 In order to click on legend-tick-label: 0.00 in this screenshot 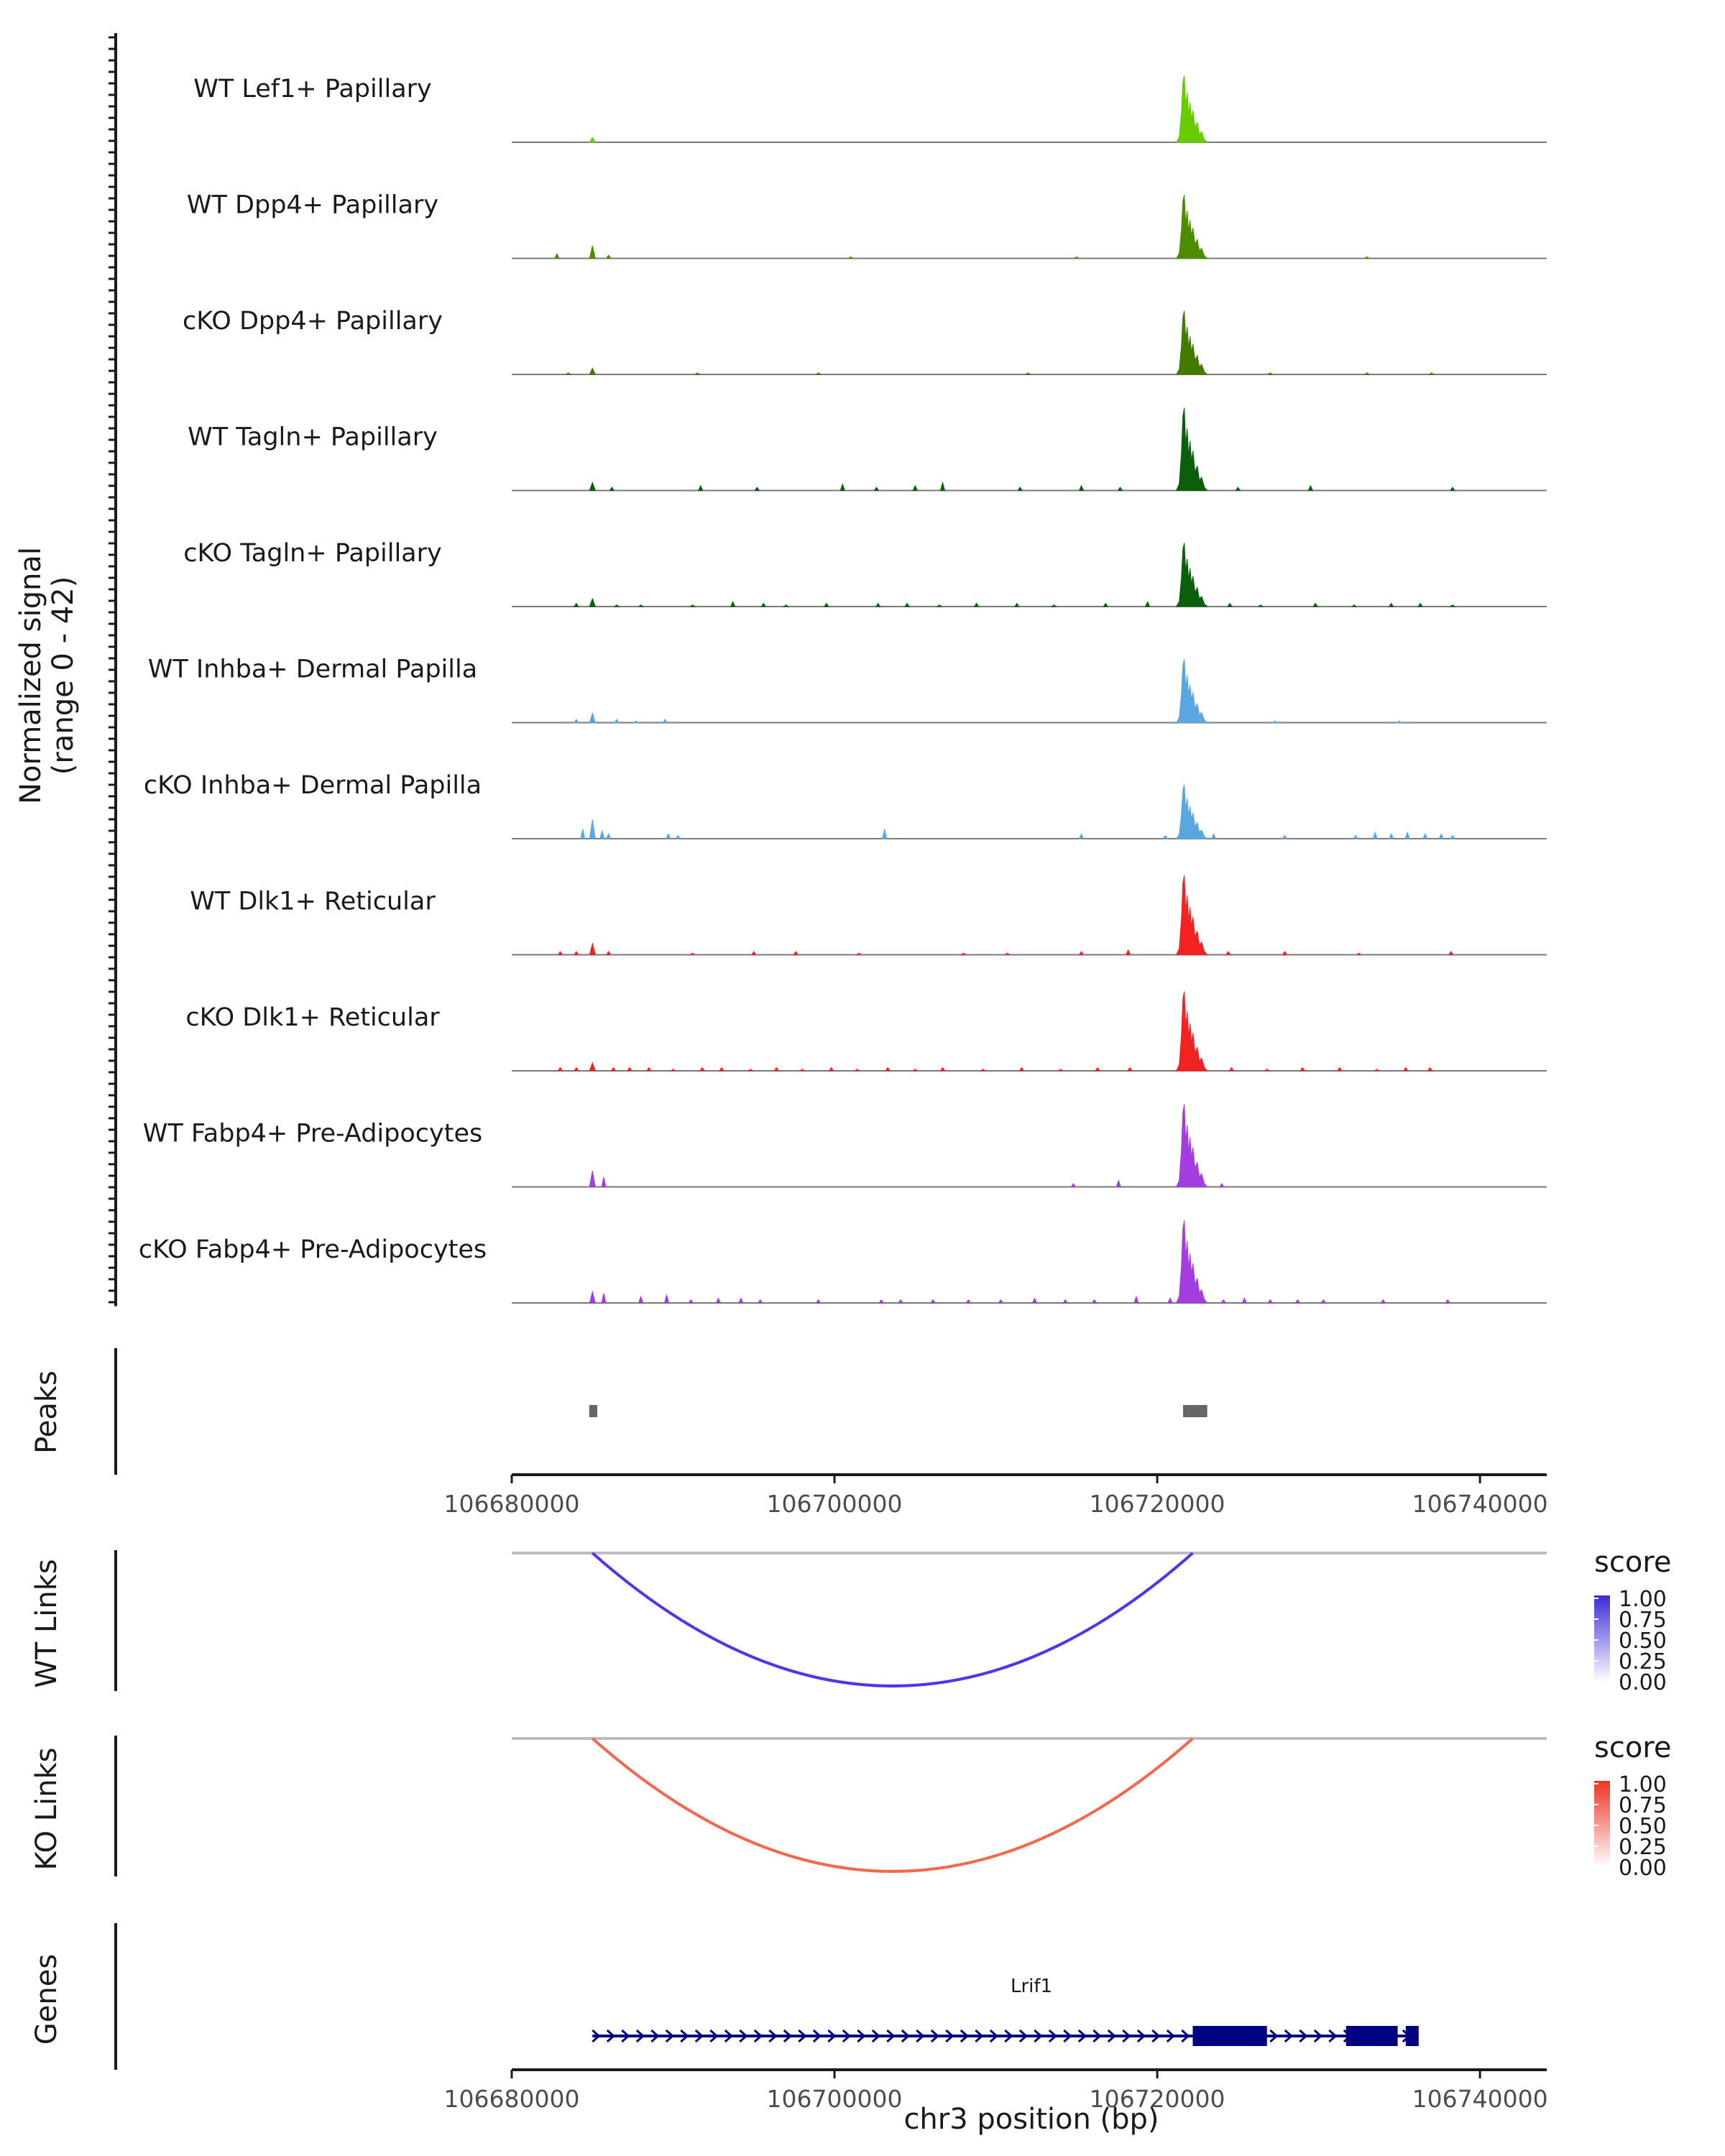, I will do `click(1643, 1683)`.